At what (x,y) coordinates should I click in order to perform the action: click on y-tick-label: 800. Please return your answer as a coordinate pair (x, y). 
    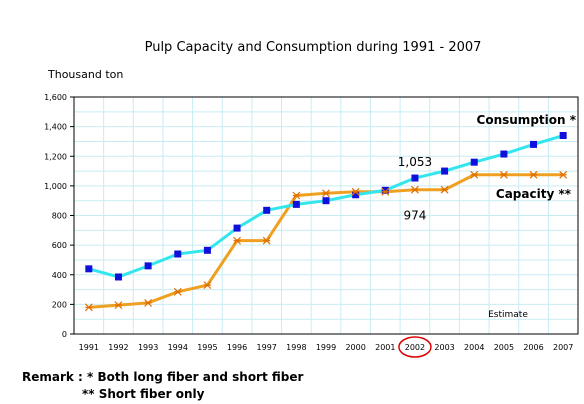
    Looking at the image, I should click on (59, 216).